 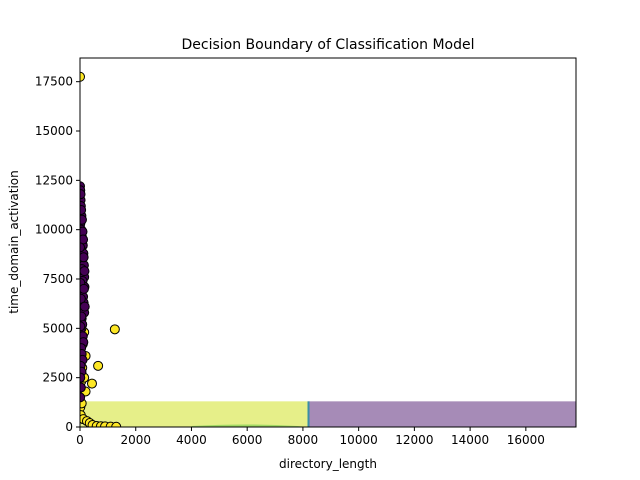 I want to click on x-tick-label-7: 14000, so click(x=470, y=440).